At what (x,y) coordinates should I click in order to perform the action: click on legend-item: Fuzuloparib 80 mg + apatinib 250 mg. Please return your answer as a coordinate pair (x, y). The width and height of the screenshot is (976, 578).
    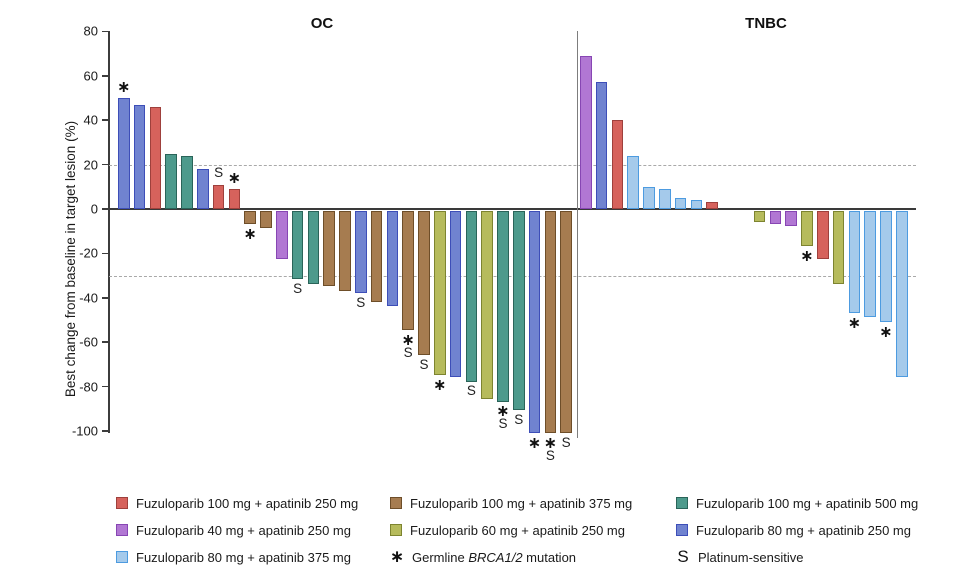
    Looking at the image, I should click on (793, 530).